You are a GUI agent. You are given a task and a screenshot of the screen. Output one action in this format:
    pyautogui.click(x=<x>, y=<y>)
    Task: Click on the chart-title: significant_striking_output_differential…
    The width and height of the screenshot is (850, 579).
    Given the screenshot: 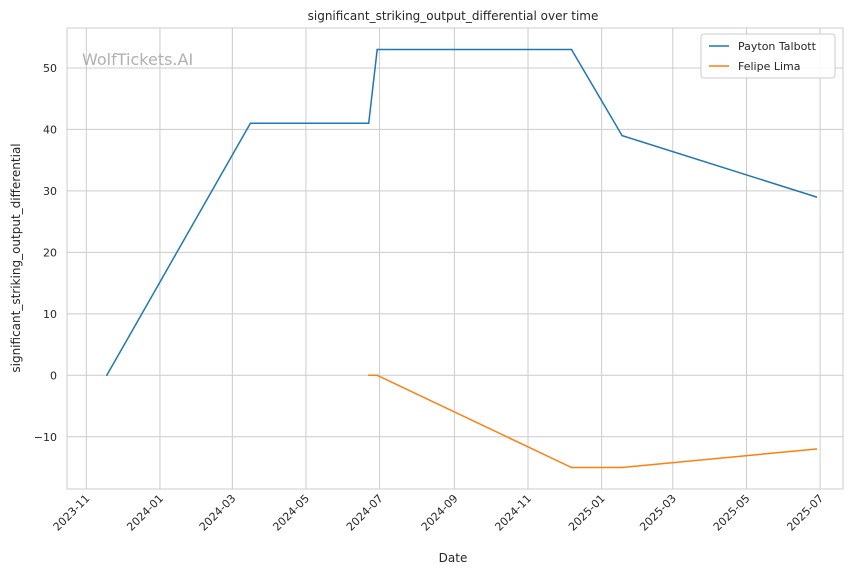 What is the action you would take?
    pyautogui.click(x=453, y=16)
    